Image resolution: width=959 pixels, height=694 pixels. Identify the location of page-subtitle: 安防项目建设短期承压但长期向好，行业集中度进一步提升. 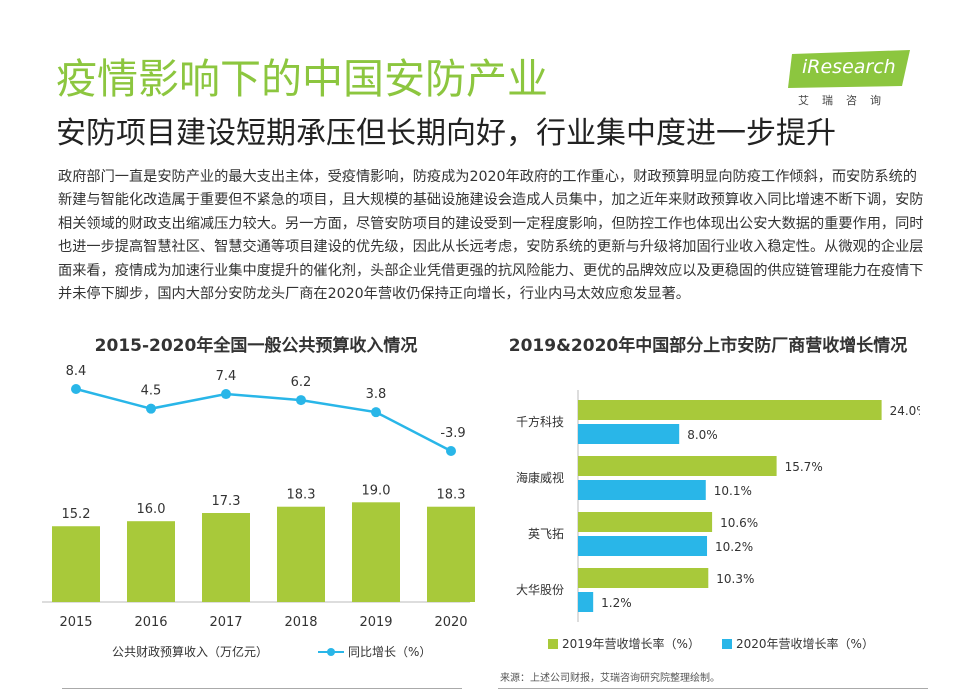
(446, 133).